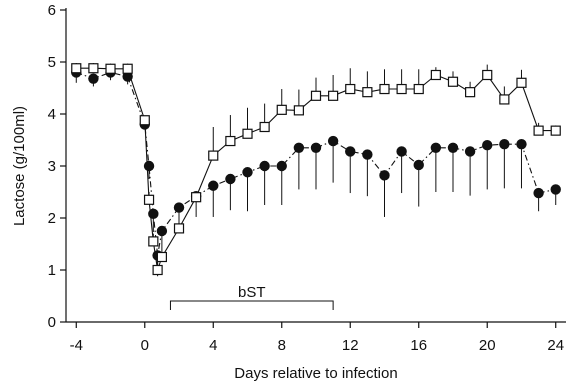  I want to click on y-tick-label: 6, so click(52, 10).